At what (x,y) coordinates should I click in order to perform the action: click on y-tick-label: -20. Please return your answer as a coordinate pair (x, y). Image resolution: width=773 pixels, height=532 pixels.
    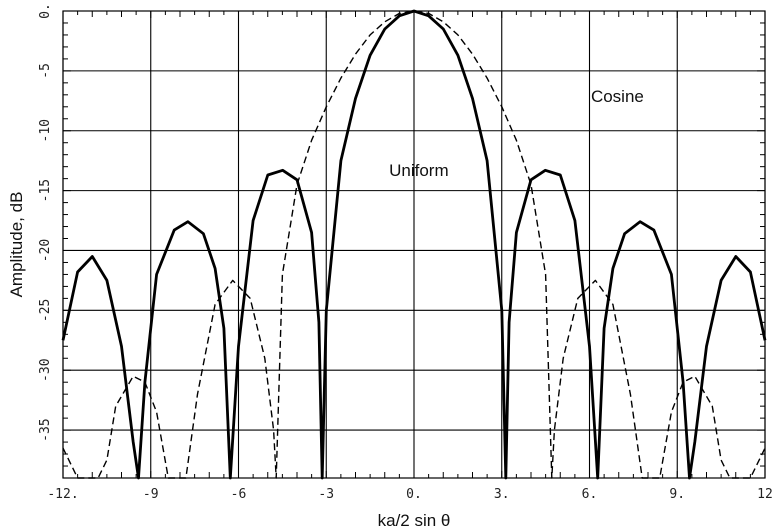
    Looking at the image, I should click on (45, 250).